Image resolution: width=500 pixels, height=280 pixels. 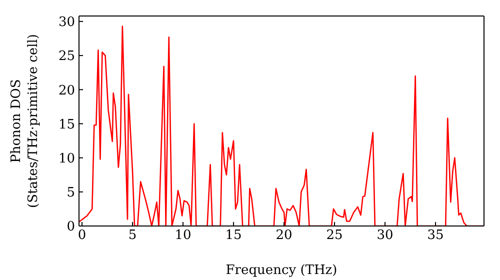 I want to click on y-tick-label: 10, so click(x=66, y=158).